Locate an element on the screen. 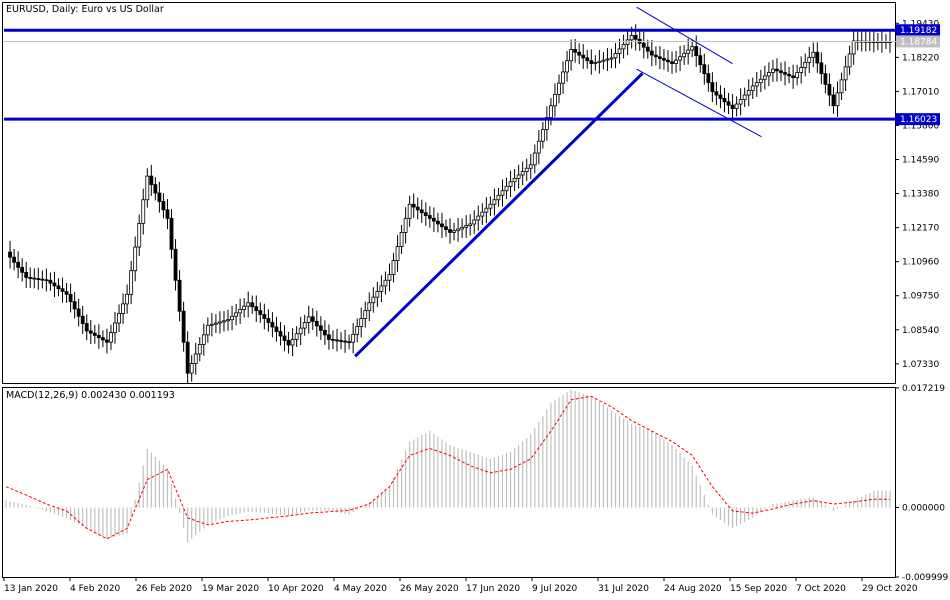 This screenshot has width=950, height=600. y-tick-label: 1.08540 is located at coordinates (920, 331).